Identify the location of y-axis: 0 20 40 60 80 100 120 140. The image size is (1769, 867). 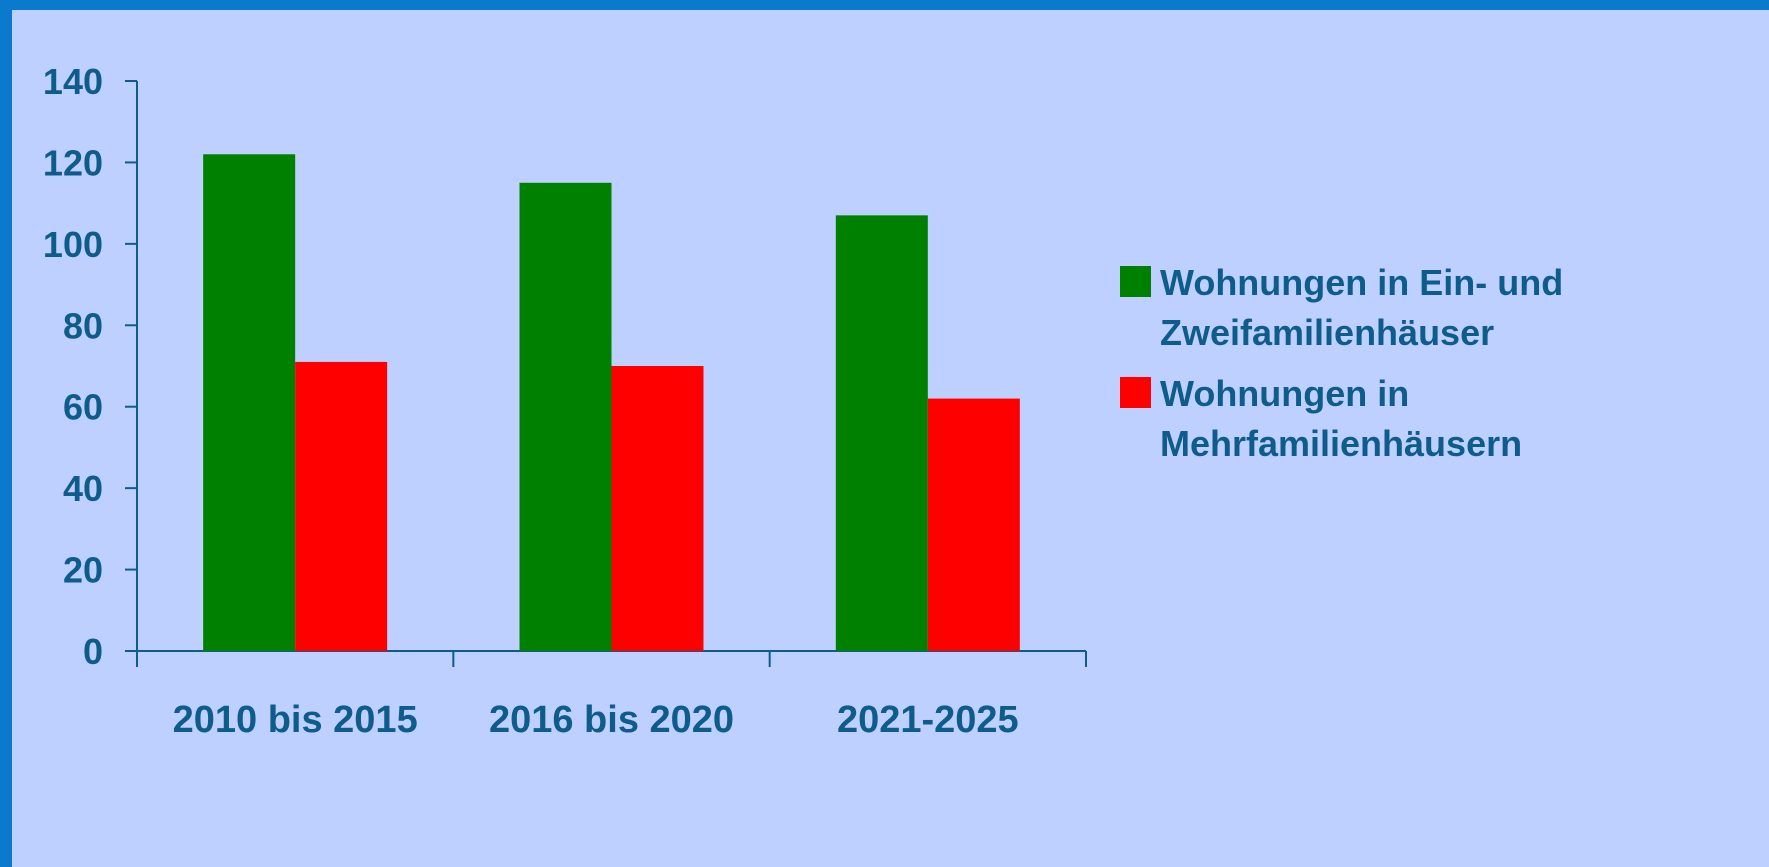
(90, 366).